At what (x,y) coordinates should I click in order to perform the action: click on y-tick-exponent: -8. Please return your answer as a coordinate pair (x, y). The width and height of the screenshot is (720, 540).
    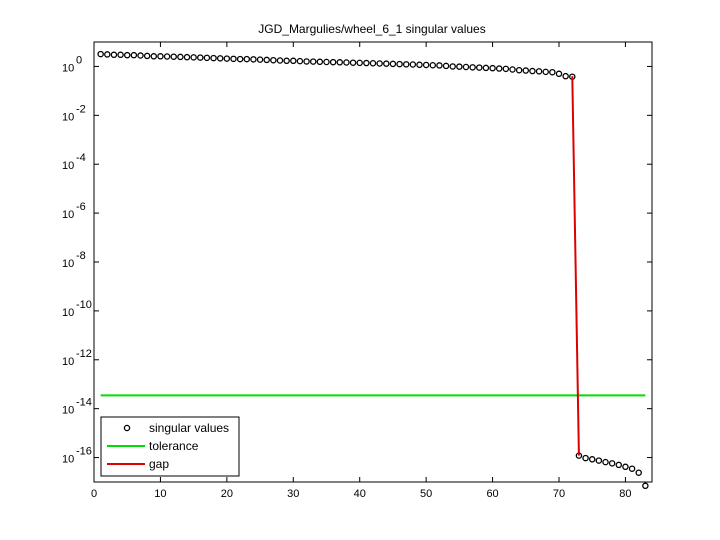
    Looking at the image, I should click on (81, 256).